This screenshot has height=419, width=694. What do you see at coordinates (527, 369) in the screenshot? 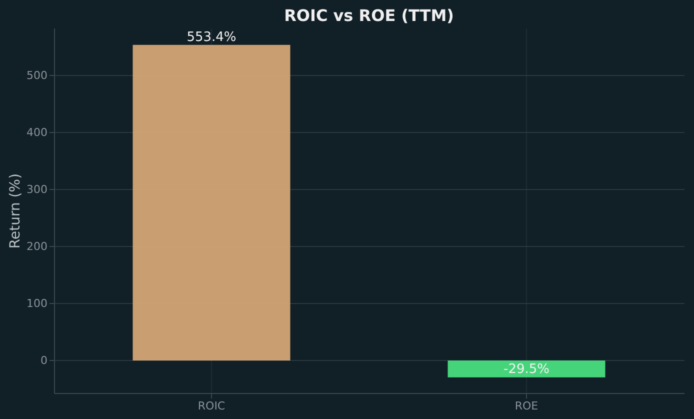
I see `data-label: -29.5%` at bounding box center [527, 369].